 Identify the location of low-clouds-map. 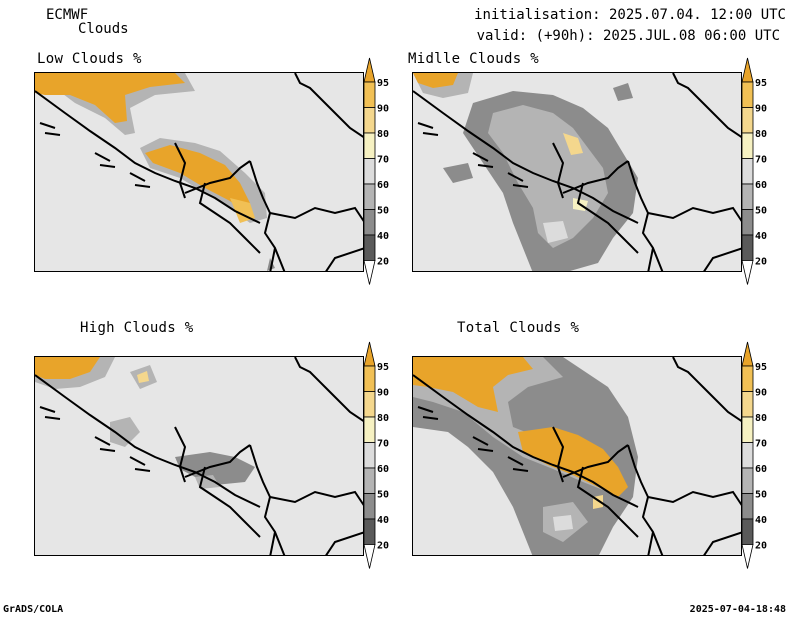
(199, 172).